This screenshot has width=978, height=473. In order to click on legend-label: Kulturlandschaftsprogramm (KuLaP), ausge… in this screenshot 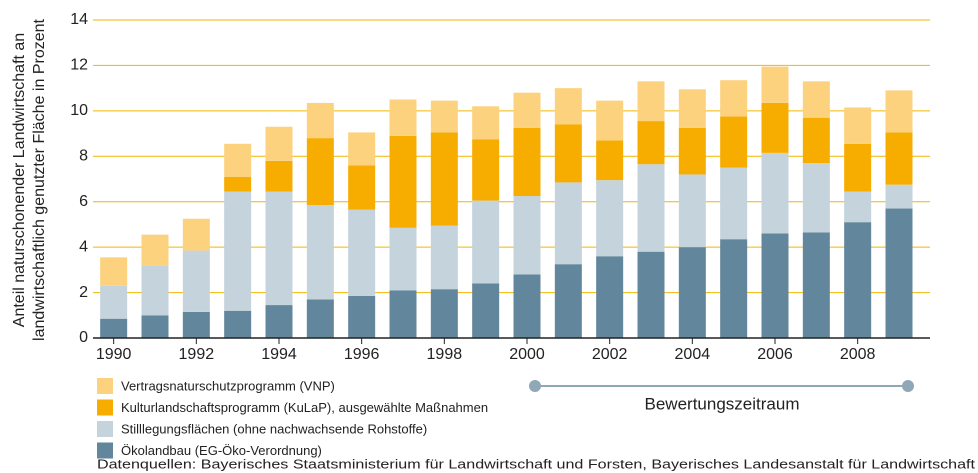, I will do `click(304, 407)`.